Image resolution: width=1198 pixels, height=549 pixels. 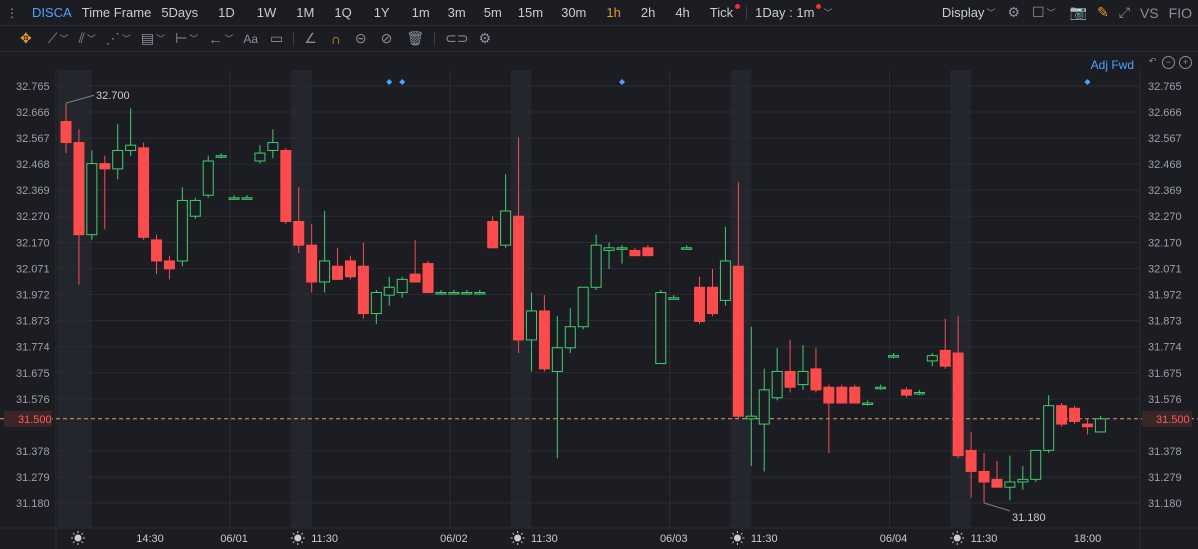 What do you see at coordinates (492, 12) in the screenshot?
I see `period-tab-5m: 5m` at bounding box center [492, 12].